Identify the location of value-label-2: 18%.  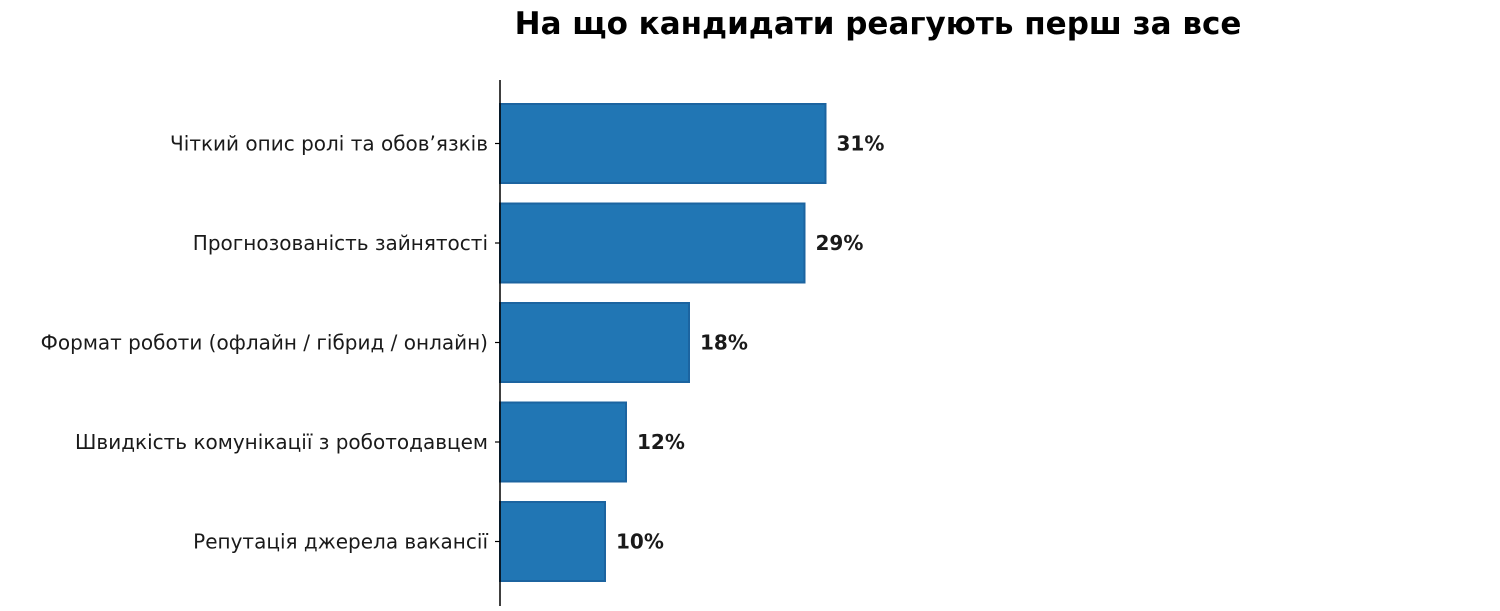
(724, 343).